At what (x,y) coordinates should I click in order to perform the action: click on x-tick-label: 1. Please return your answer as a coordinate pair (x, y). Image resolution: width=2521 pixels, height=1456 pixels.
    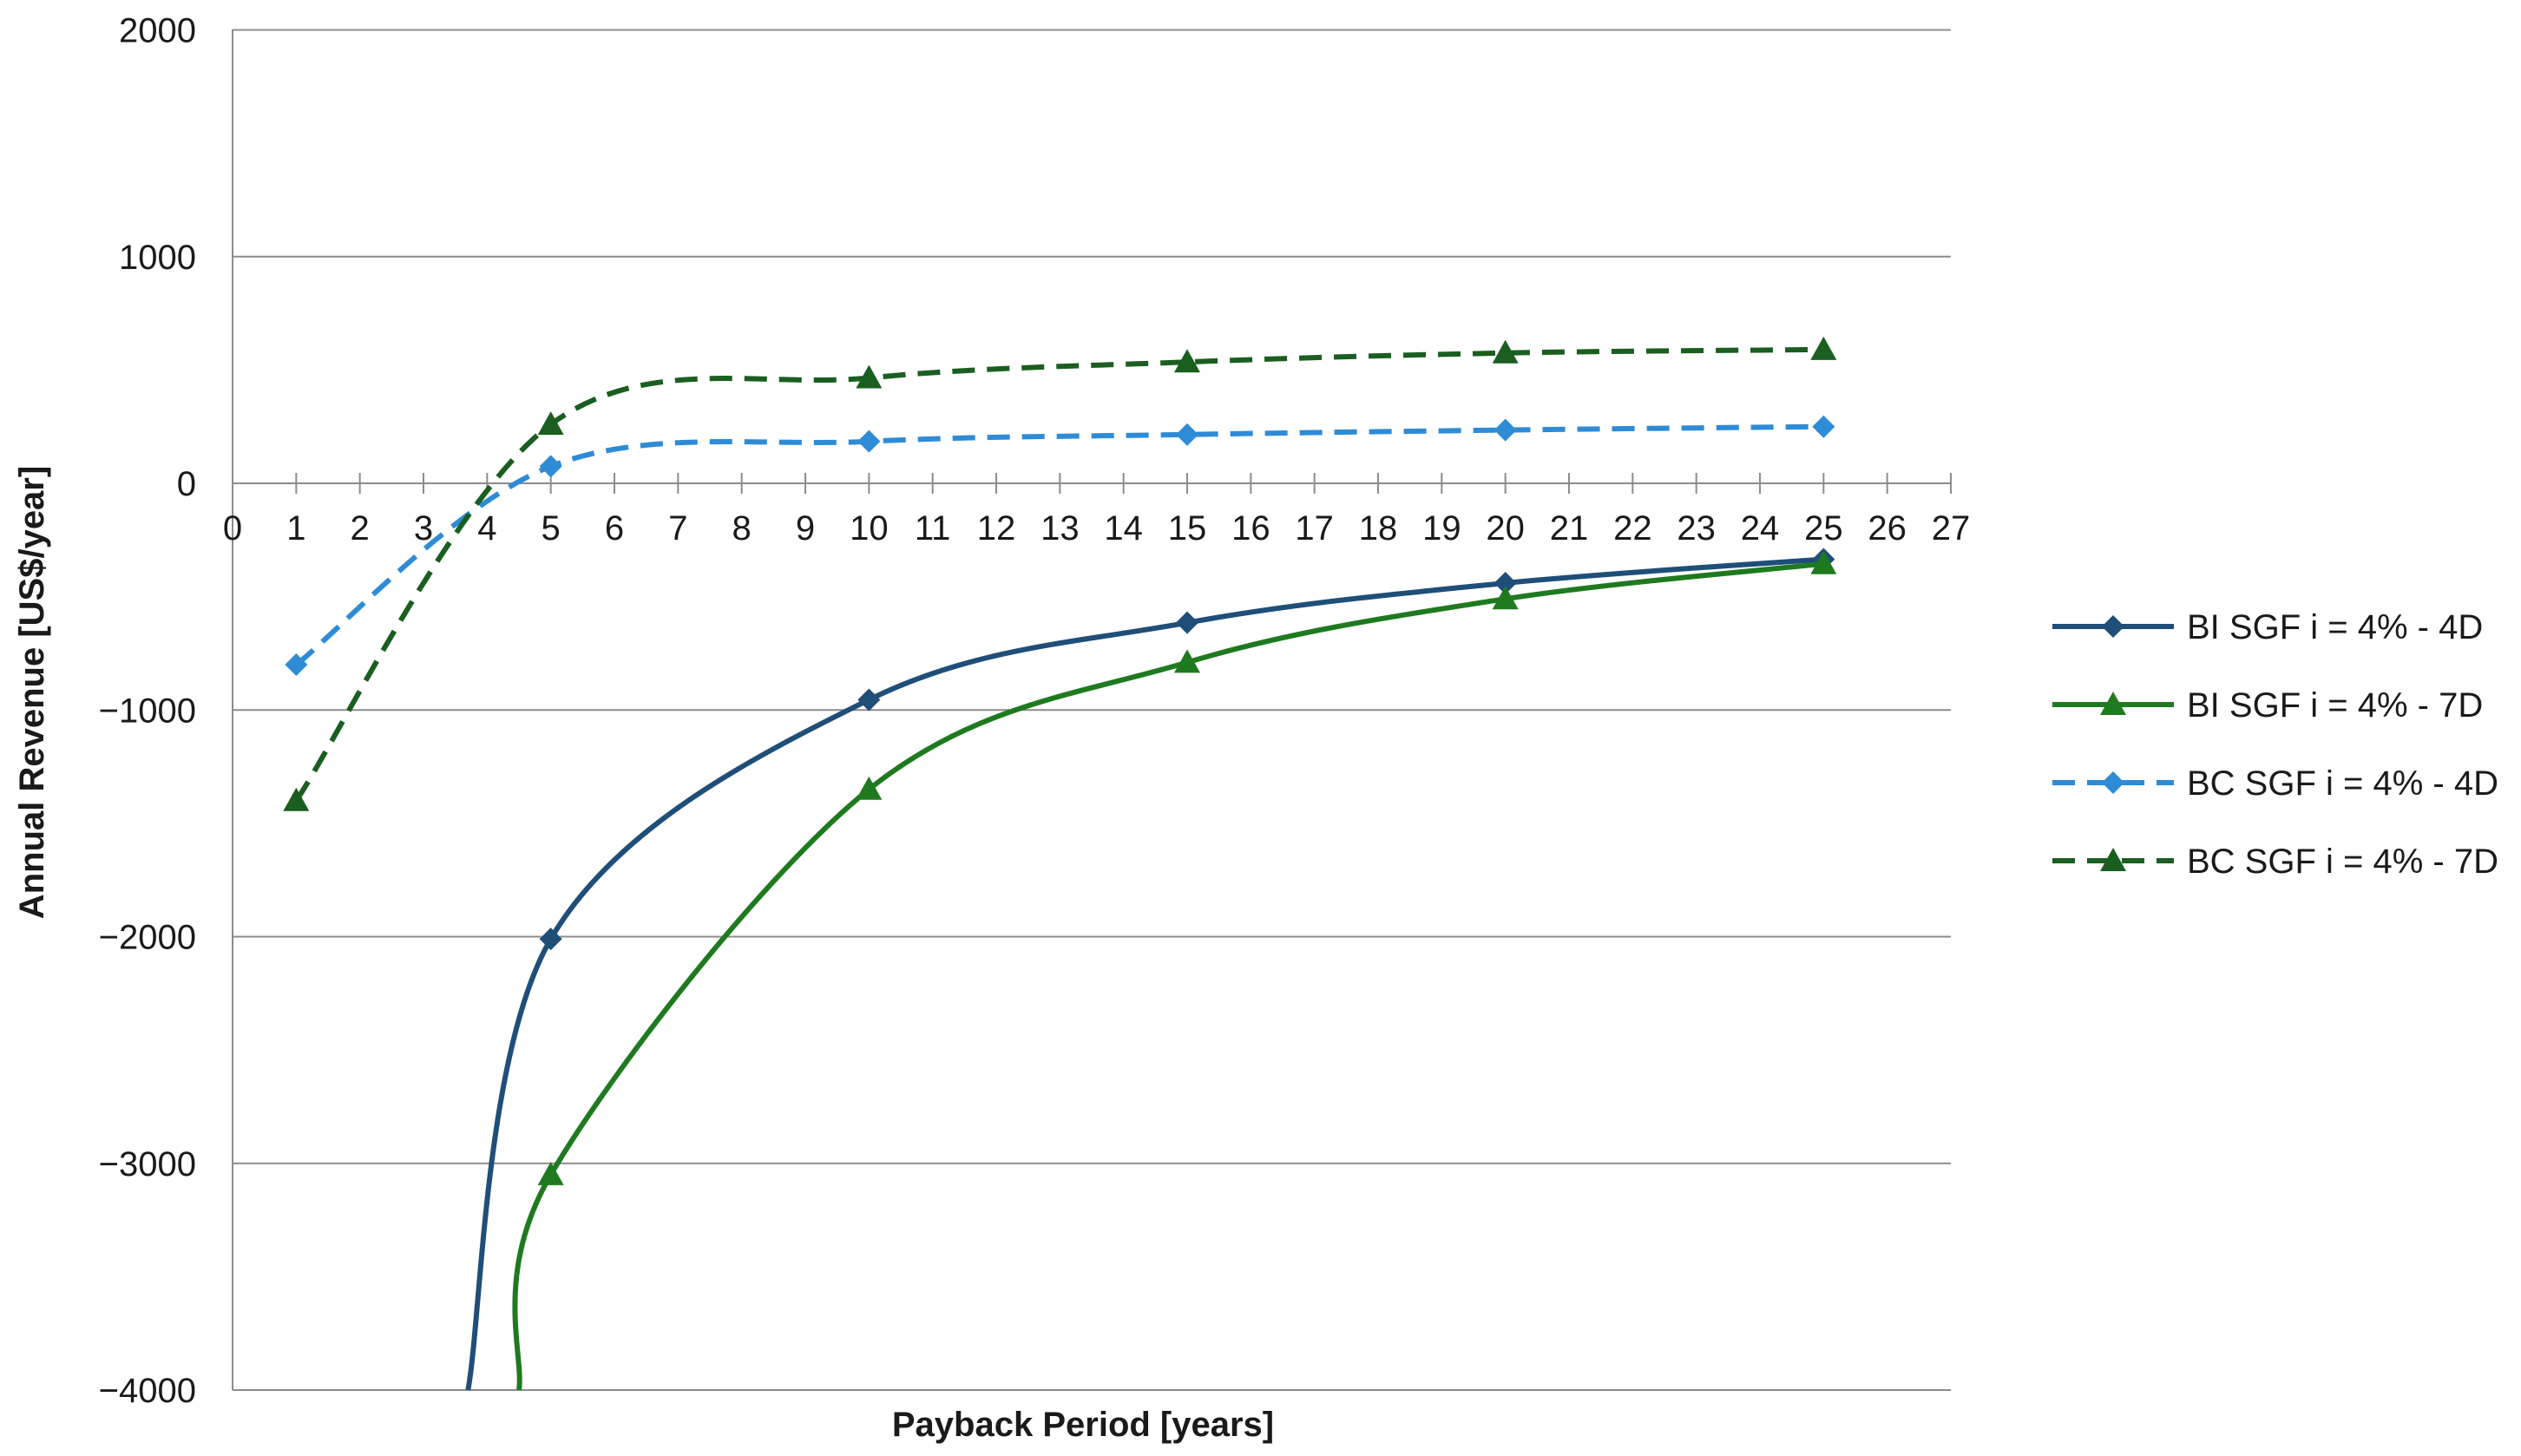
    Looking at the image, I should click on (295, 528).